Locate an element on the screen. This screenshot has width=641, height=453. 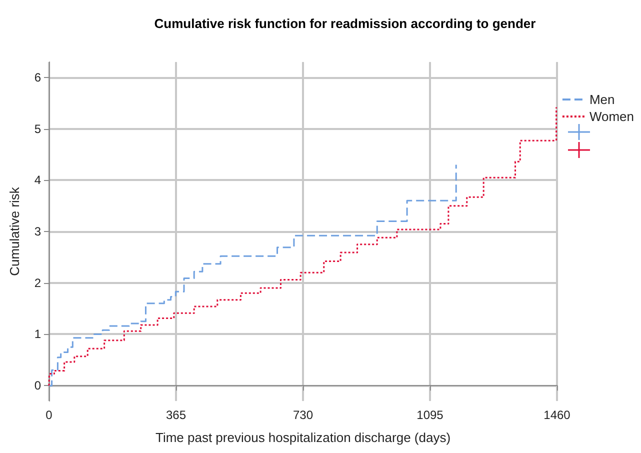
y-tick-label: 6 is located at coordinates (38, 77).